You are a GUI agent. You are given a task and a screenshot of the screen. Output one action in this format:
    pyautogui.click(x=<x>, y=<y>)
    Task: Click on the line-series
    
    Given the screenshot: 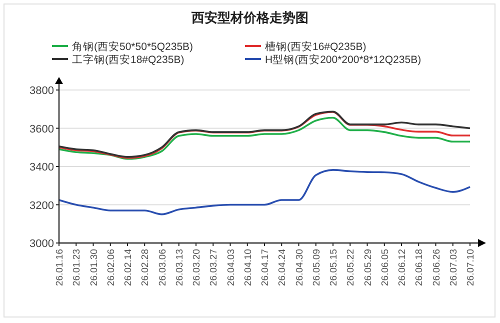 What is the action you would take?
    pyautogui.click(x=264, y=192)
    